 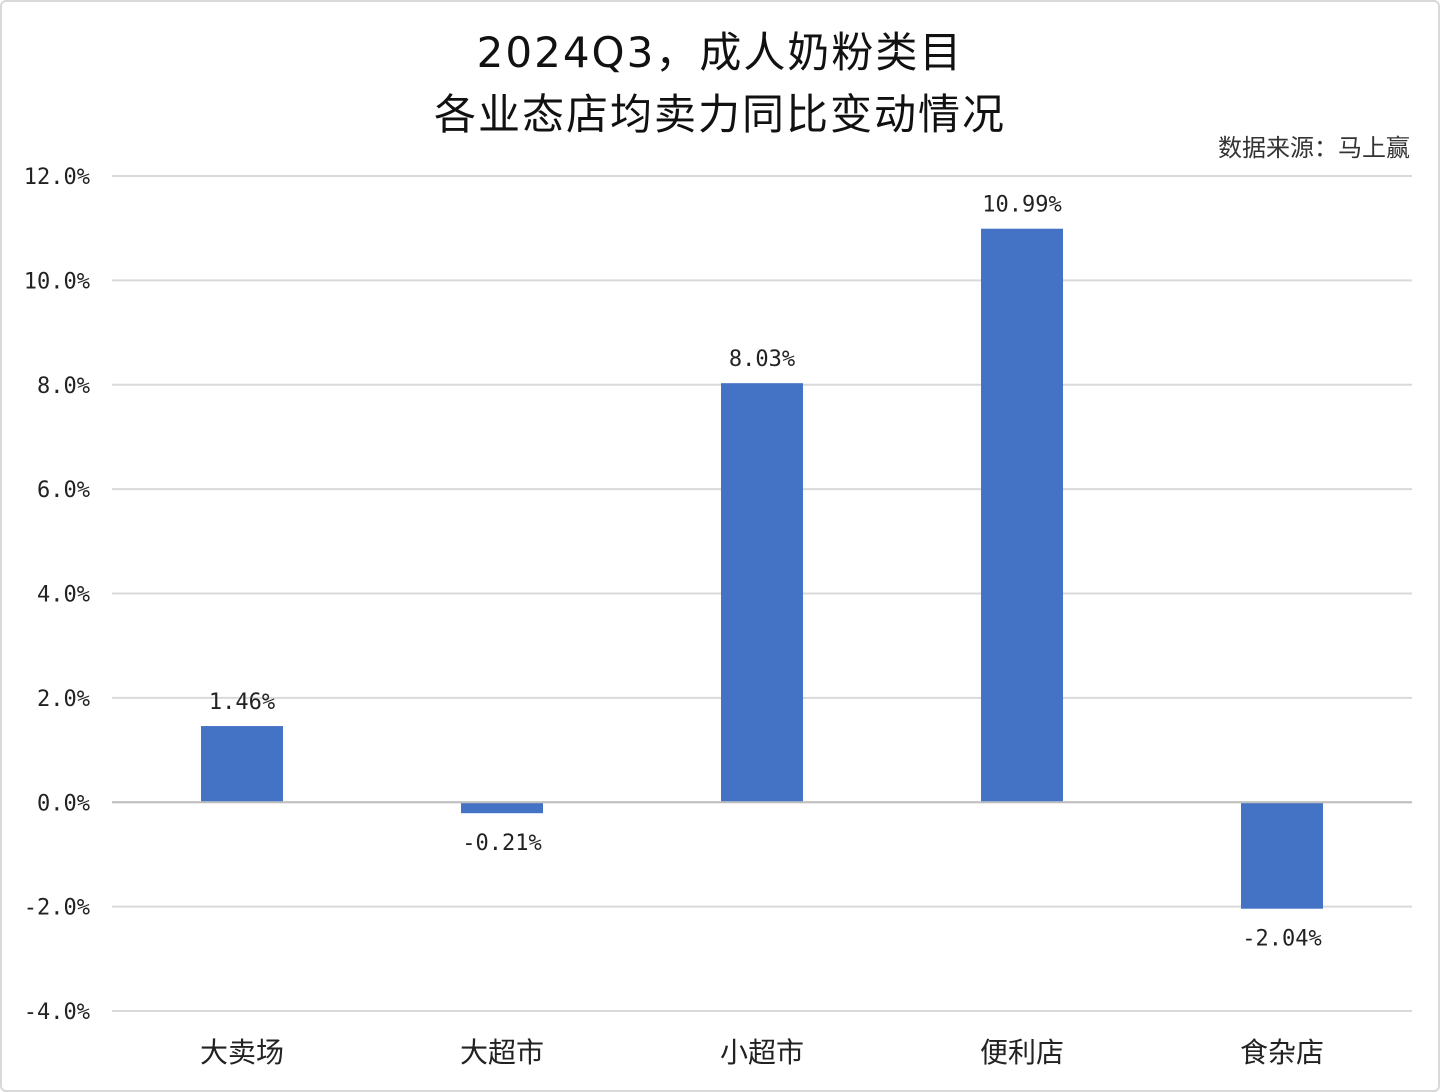 What do you see at coordinates (720, 52) in the screenshot?
I see `chart-title-line1: 2024Q3，成人奶粉类目` at bounding box center [720, 52].